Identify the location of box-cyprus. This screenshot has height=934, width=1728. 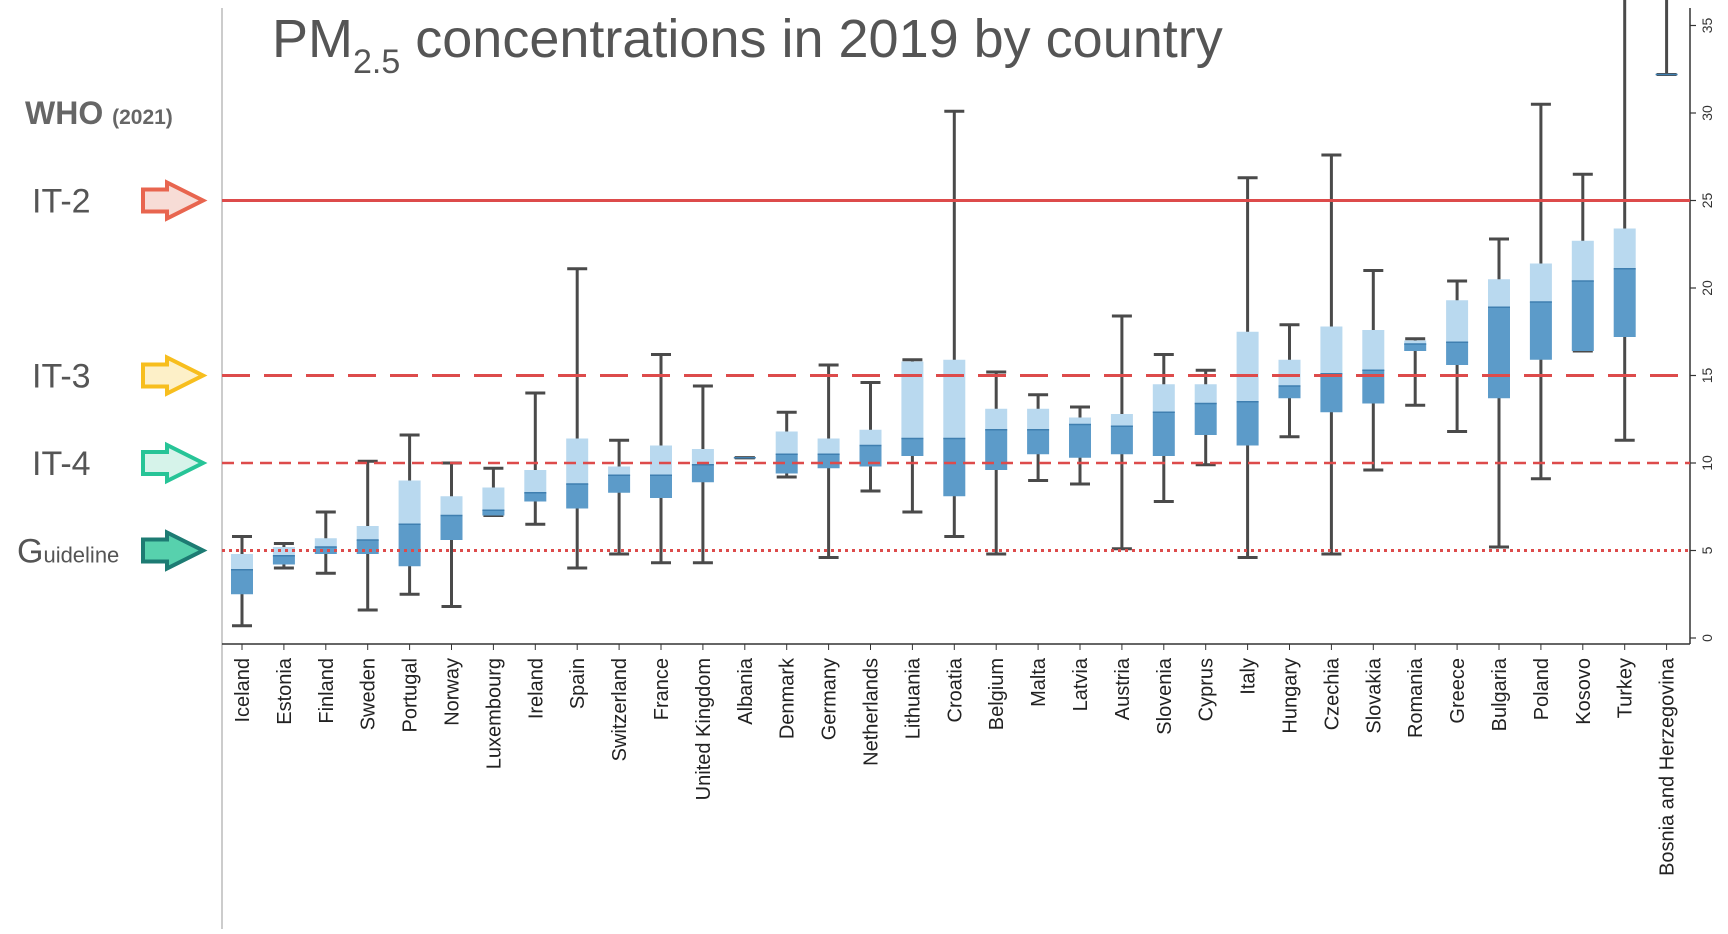
(1205, 417).